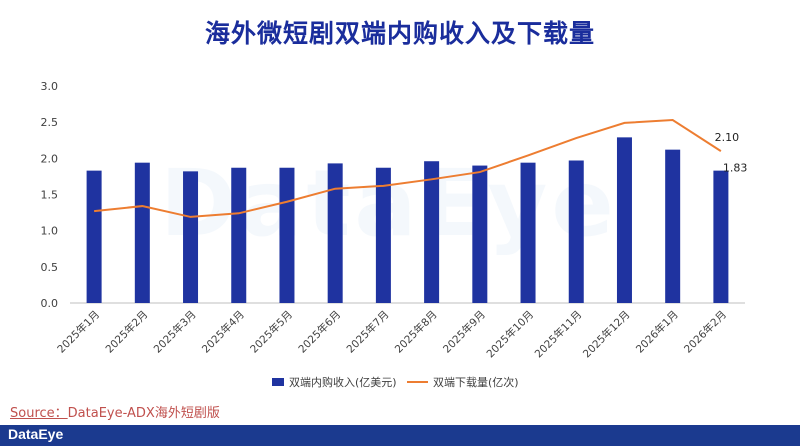 This screenshot has height=446, width=800. What do you see at coordinates (476, 382) in the screenshot?
I see `legend-line-label: 双端下载量(亿次)` at bounding box center [476, 382].